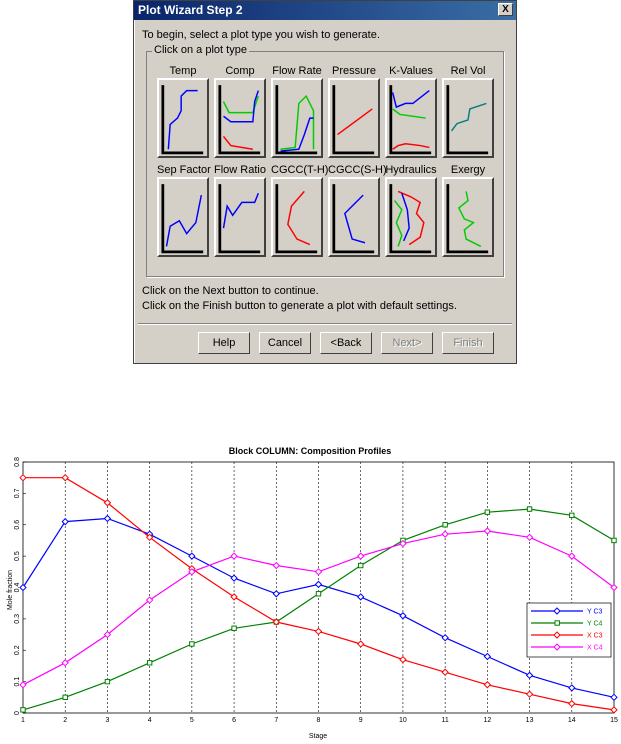  Describe the element at coordinates (17, 556) in the screenshot. I see `chart-y-tick-label: 0.5` at that location.